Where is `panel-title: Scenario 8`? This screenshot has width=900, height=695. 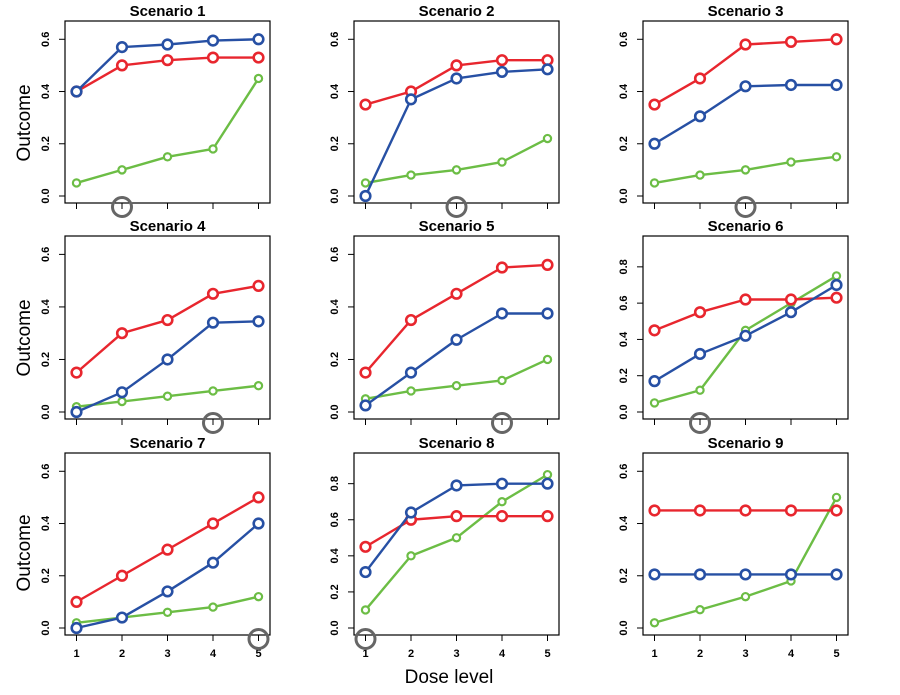
panel-title: Scenario 8 is located at coordinates (457, 443).